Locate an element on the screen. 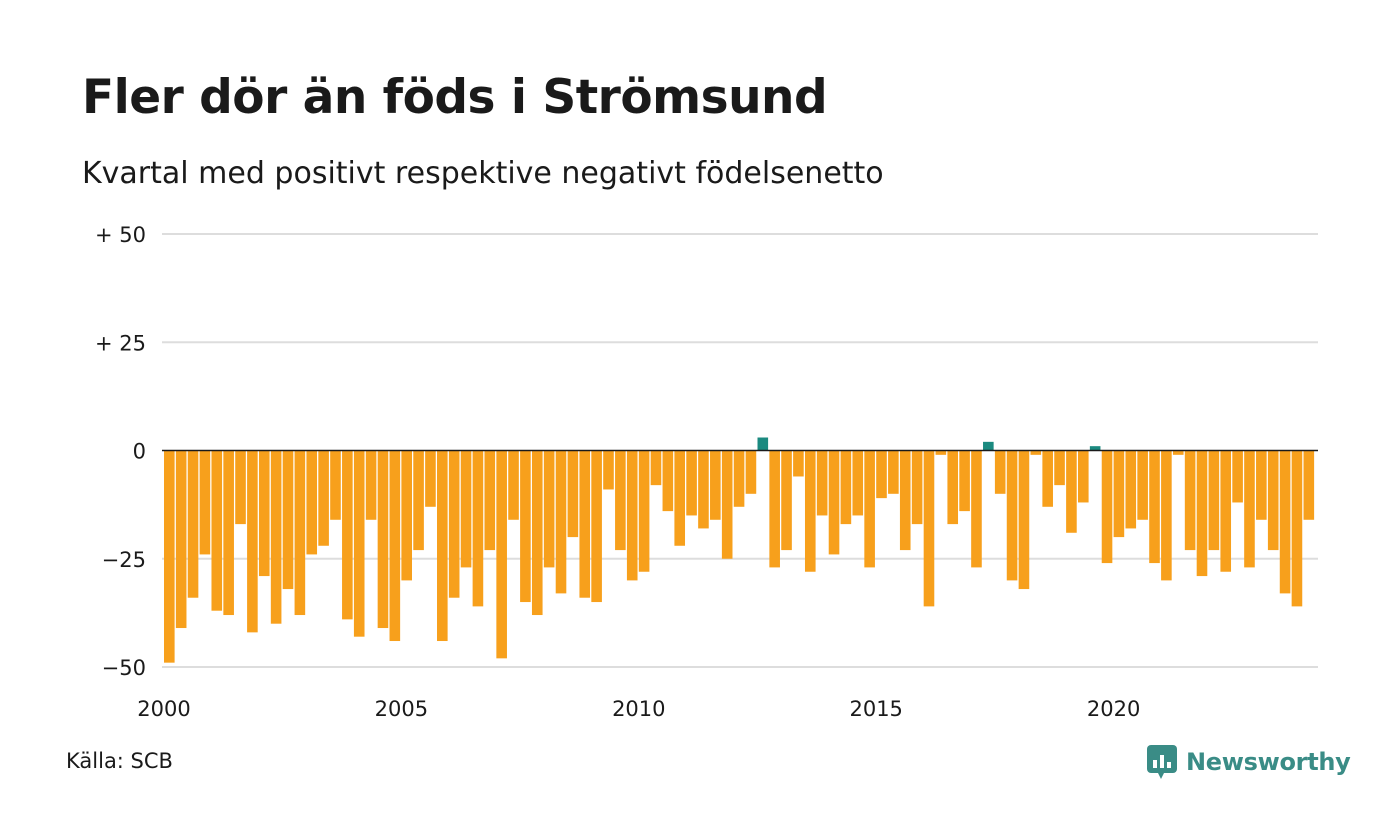  chart-title: Fler dör än föds i Strömsund is located at coordinates (455, 97).